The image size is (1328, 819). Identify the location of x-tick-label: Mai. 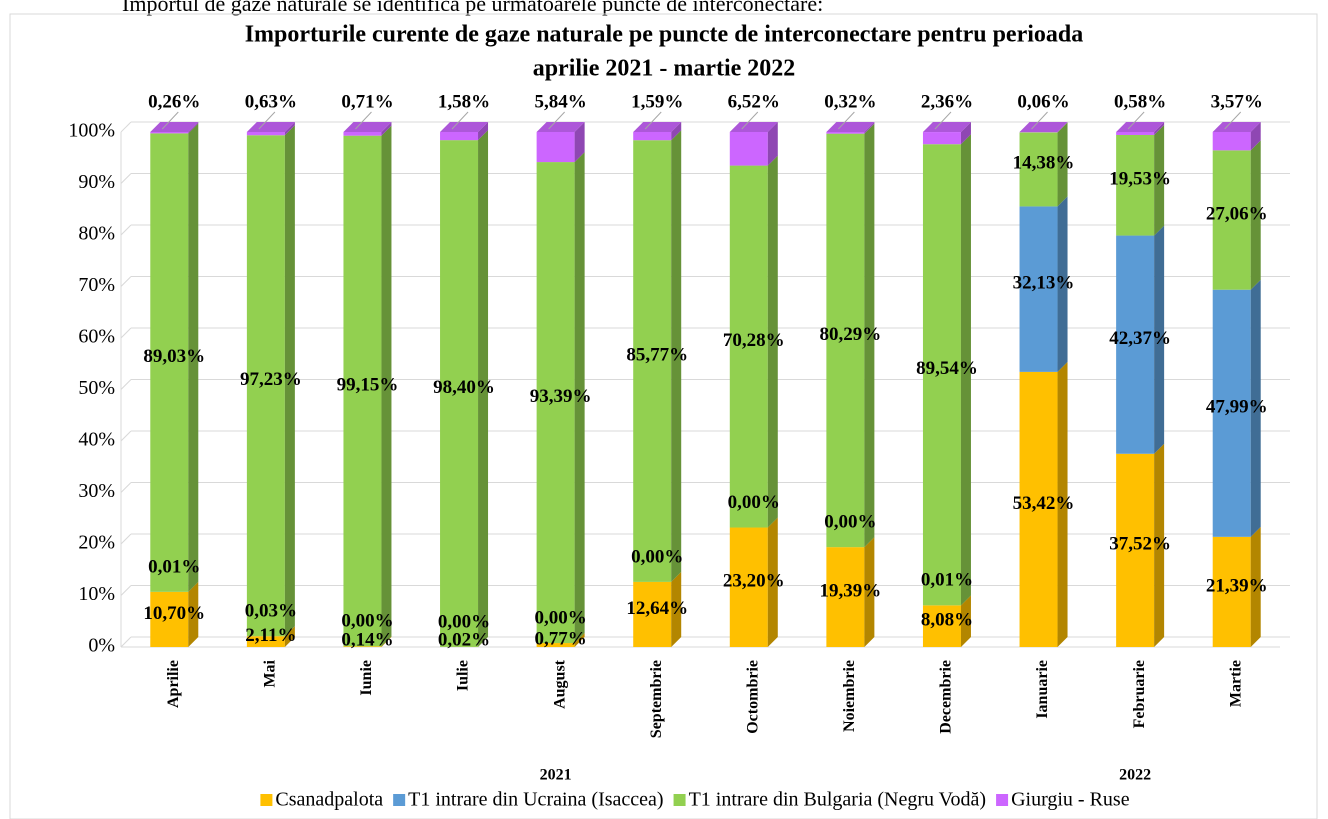
(270, 673).